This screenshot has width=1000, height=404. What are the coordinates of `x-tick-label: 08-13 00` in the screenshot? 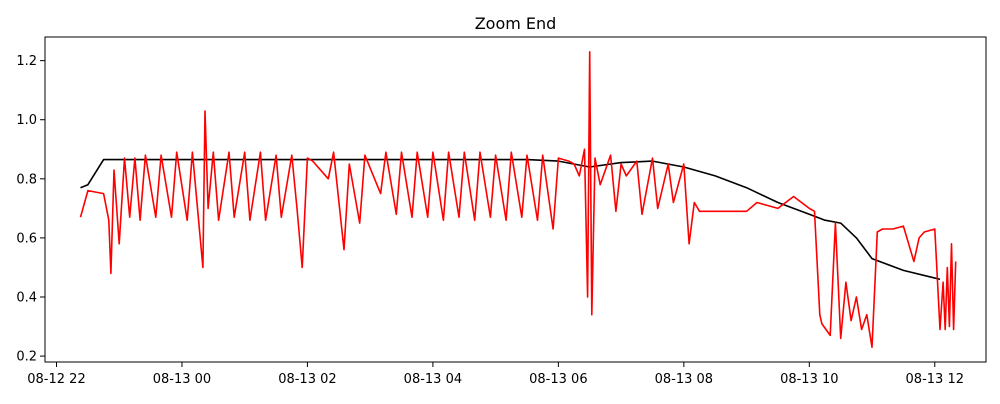 It's located at (182, 379).